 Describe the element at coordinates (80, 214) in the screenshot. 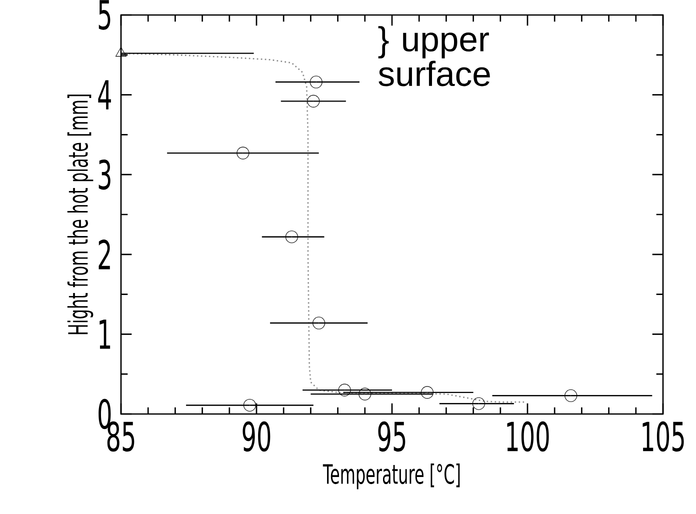

I see `y-axis-title: Hight from the hot plate [mm]` at that location.